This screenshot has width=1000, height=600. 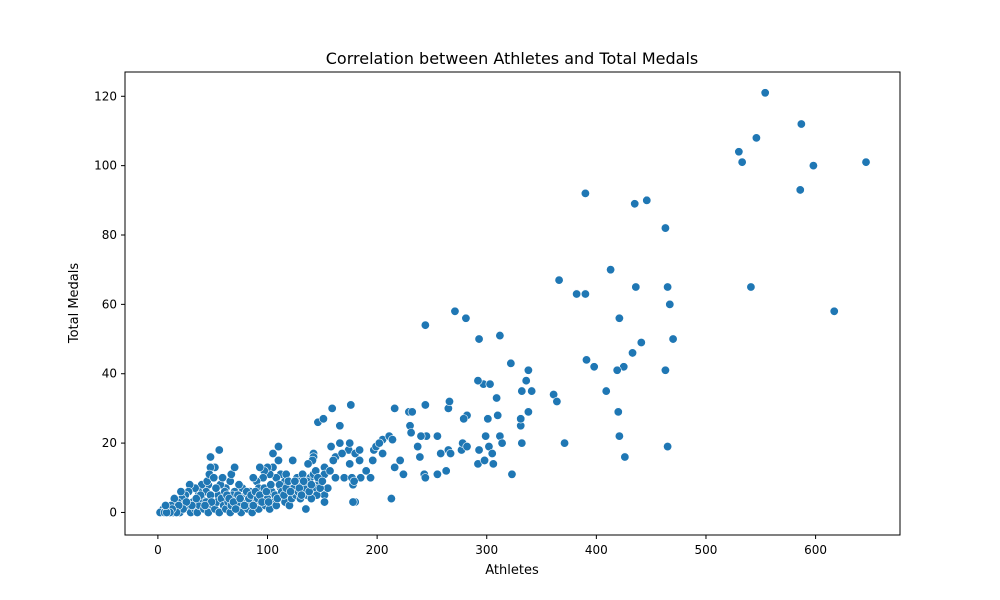 I want to click on y-tick-label: 100, so click(x=105, y=166).